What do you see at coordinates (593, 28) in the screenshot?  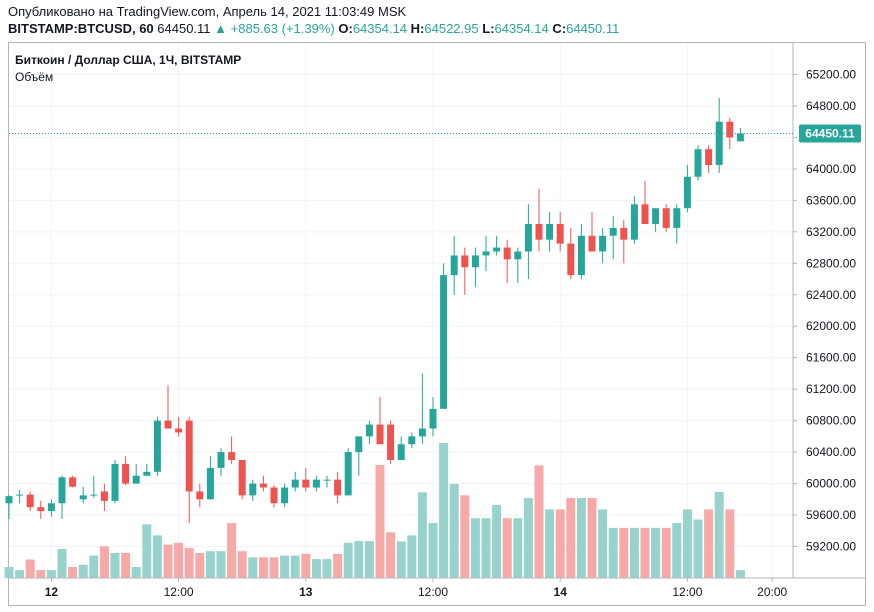 I see `close-value: 64450.11` at bounding box center [593, 28].